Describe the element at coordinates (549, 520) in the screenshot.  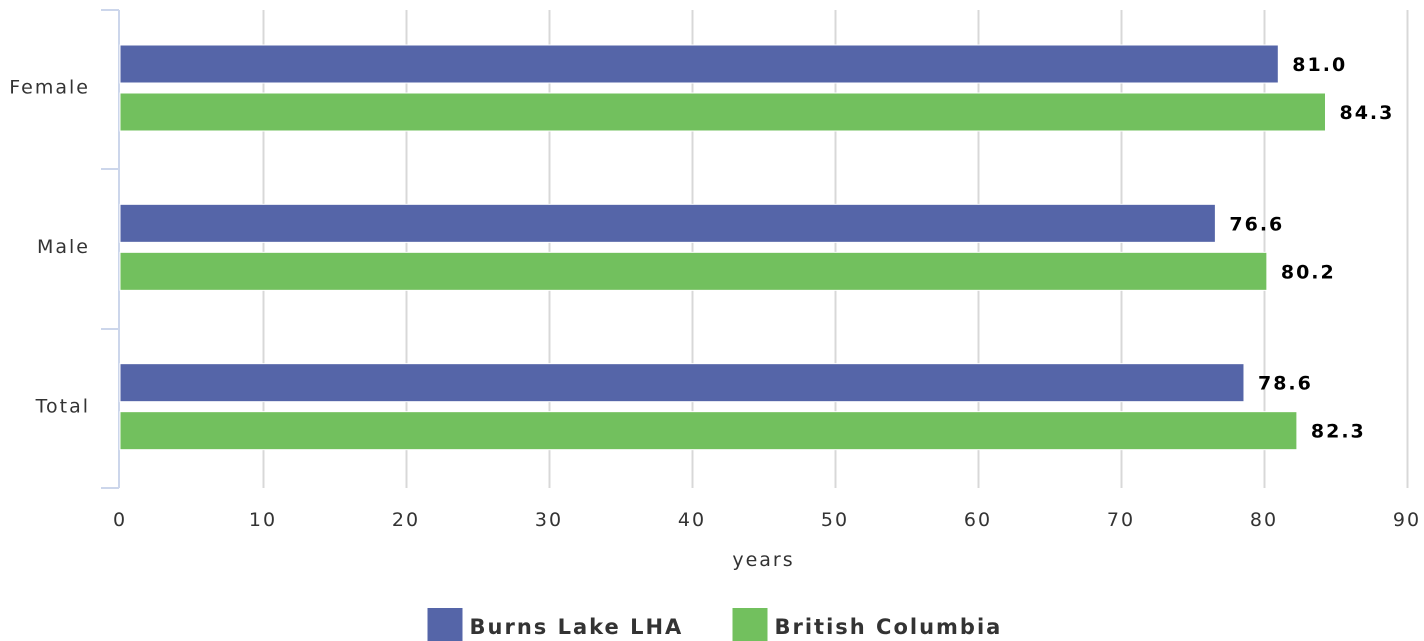
I see `x-tick-label: 30` at that location.